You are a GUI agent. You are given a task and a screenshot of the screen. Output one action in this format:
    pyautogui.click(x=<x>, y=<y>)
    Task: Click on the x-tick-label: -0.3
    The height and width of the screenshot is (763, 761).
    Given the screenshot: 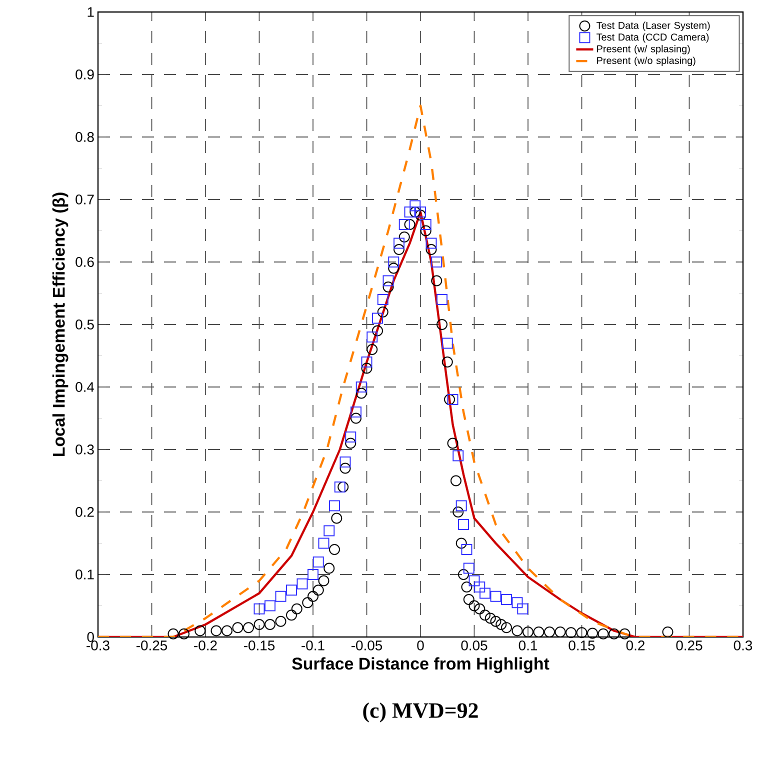 What is the action you would take?
    pyautogui.click(x=98, y=645)
    